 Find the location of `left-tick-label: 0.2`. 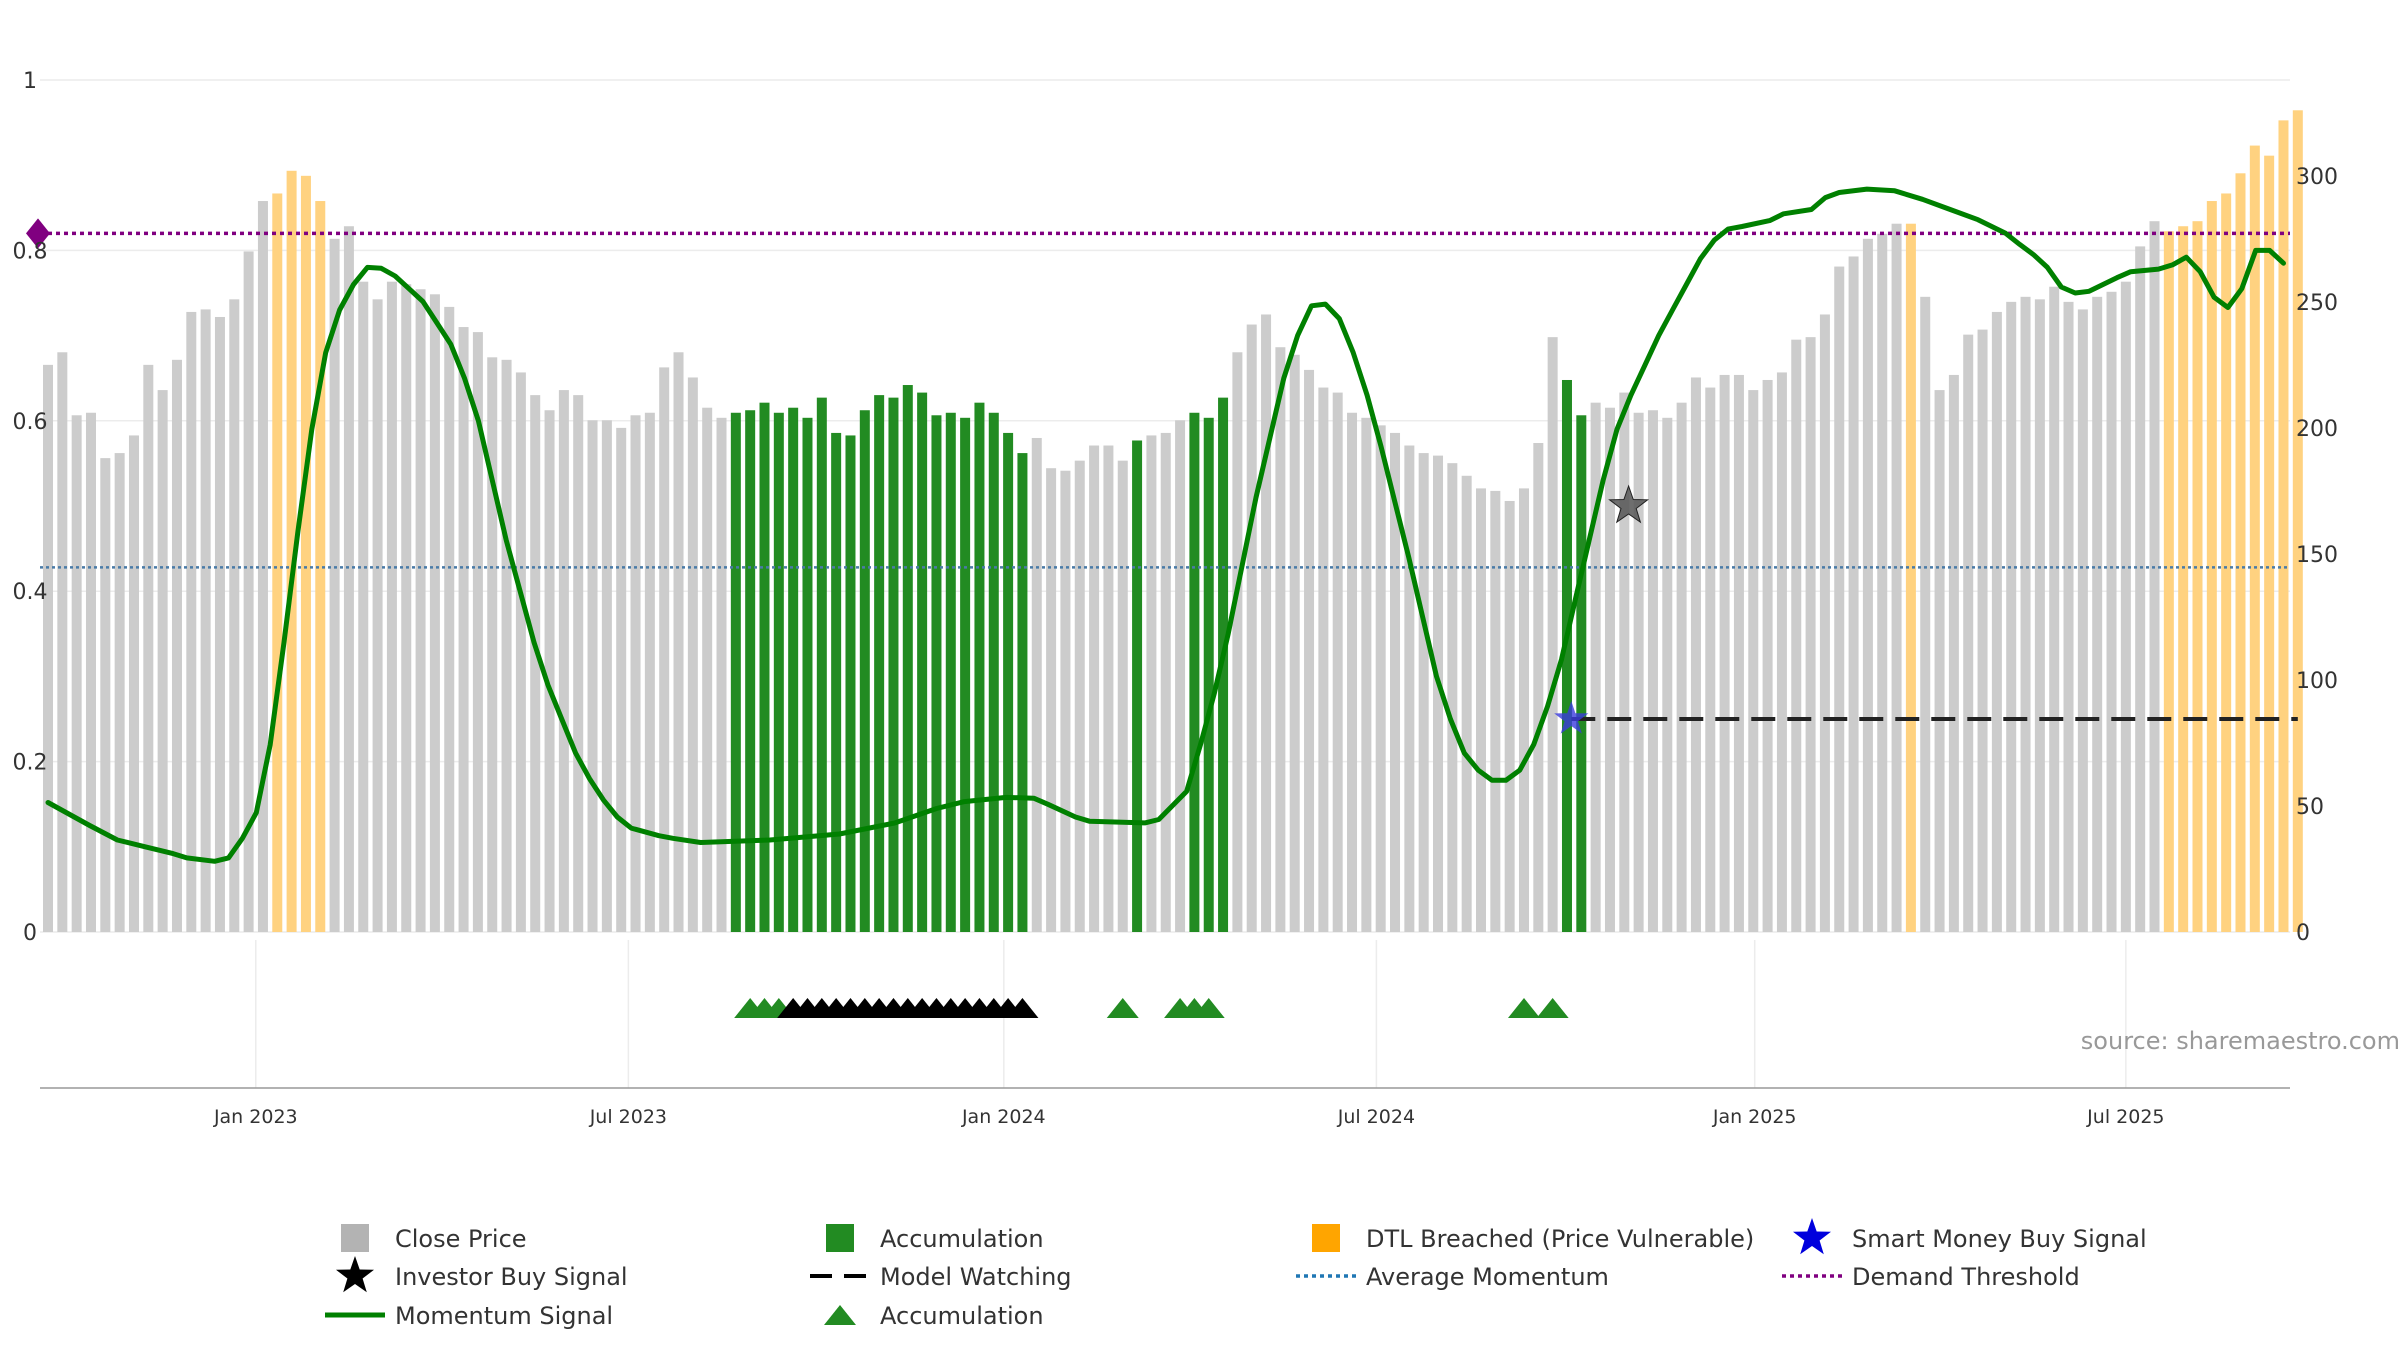

left-tick-label: 0.2 is located at coordinates (30, 763).